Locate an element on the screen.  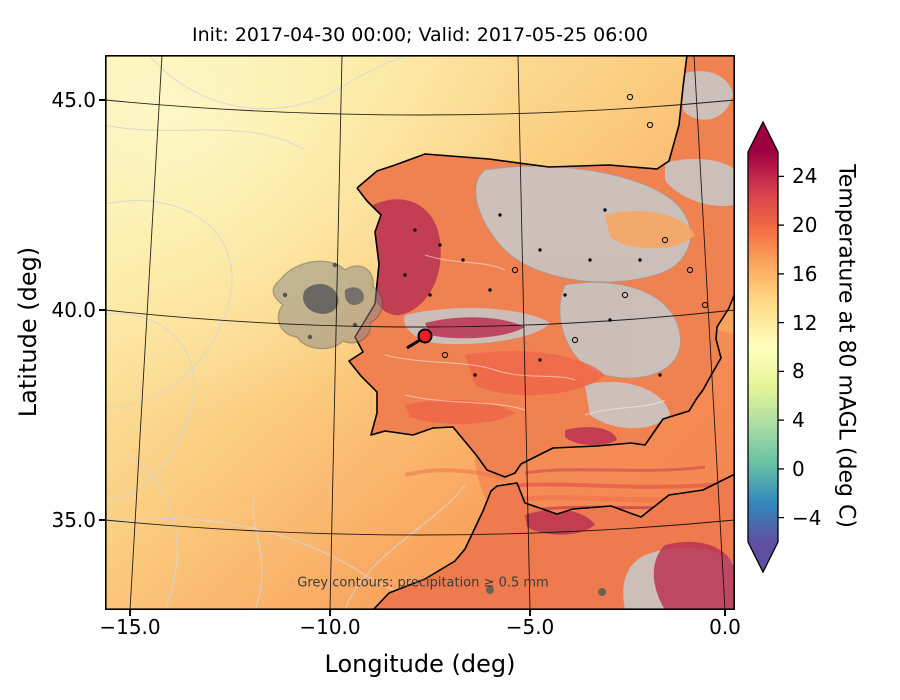
precip-annotation: Grey contours: precipitation ≥ 0.5 mm is located at coordinates (423, 583).